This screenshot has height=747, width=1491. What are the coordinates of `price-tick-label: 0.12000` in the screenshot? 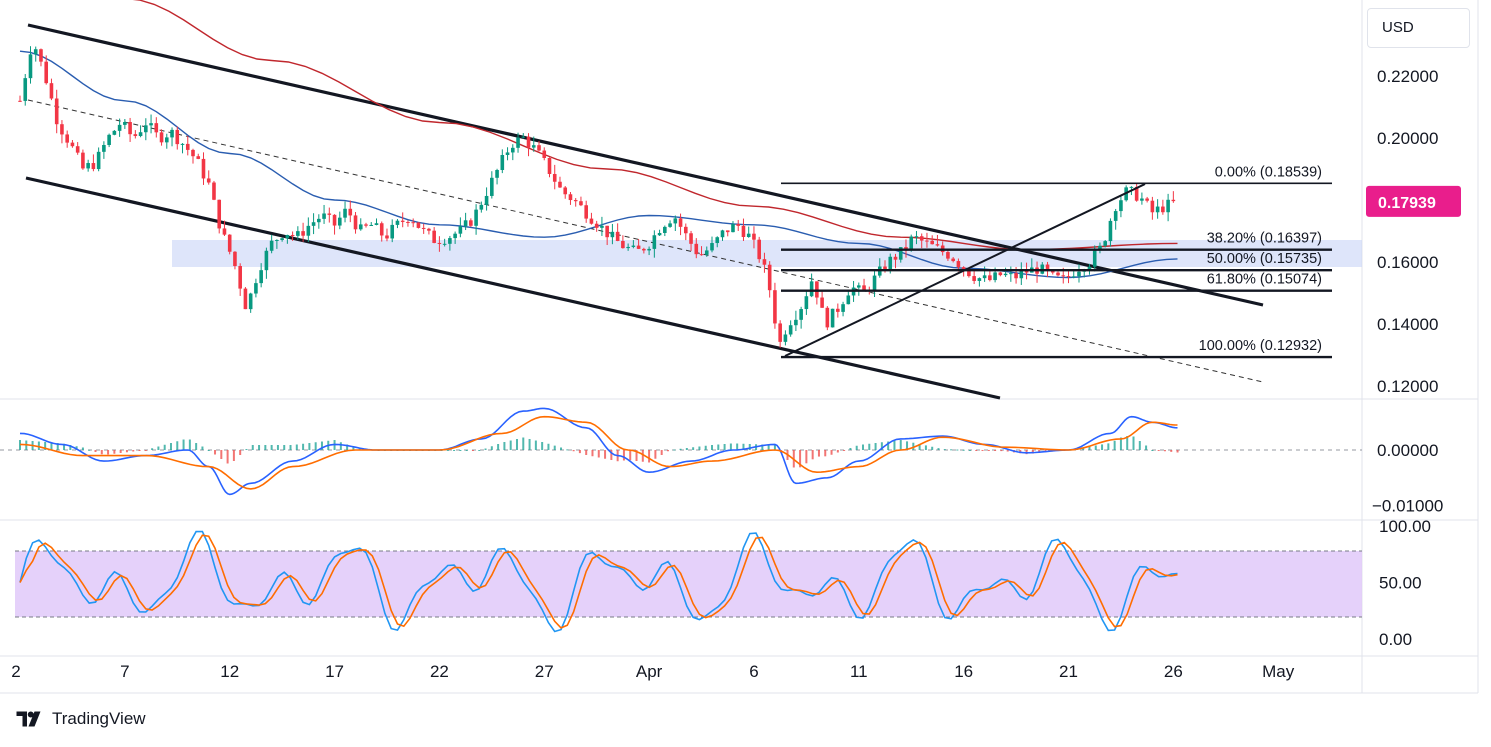 It's located at (1407, 386).